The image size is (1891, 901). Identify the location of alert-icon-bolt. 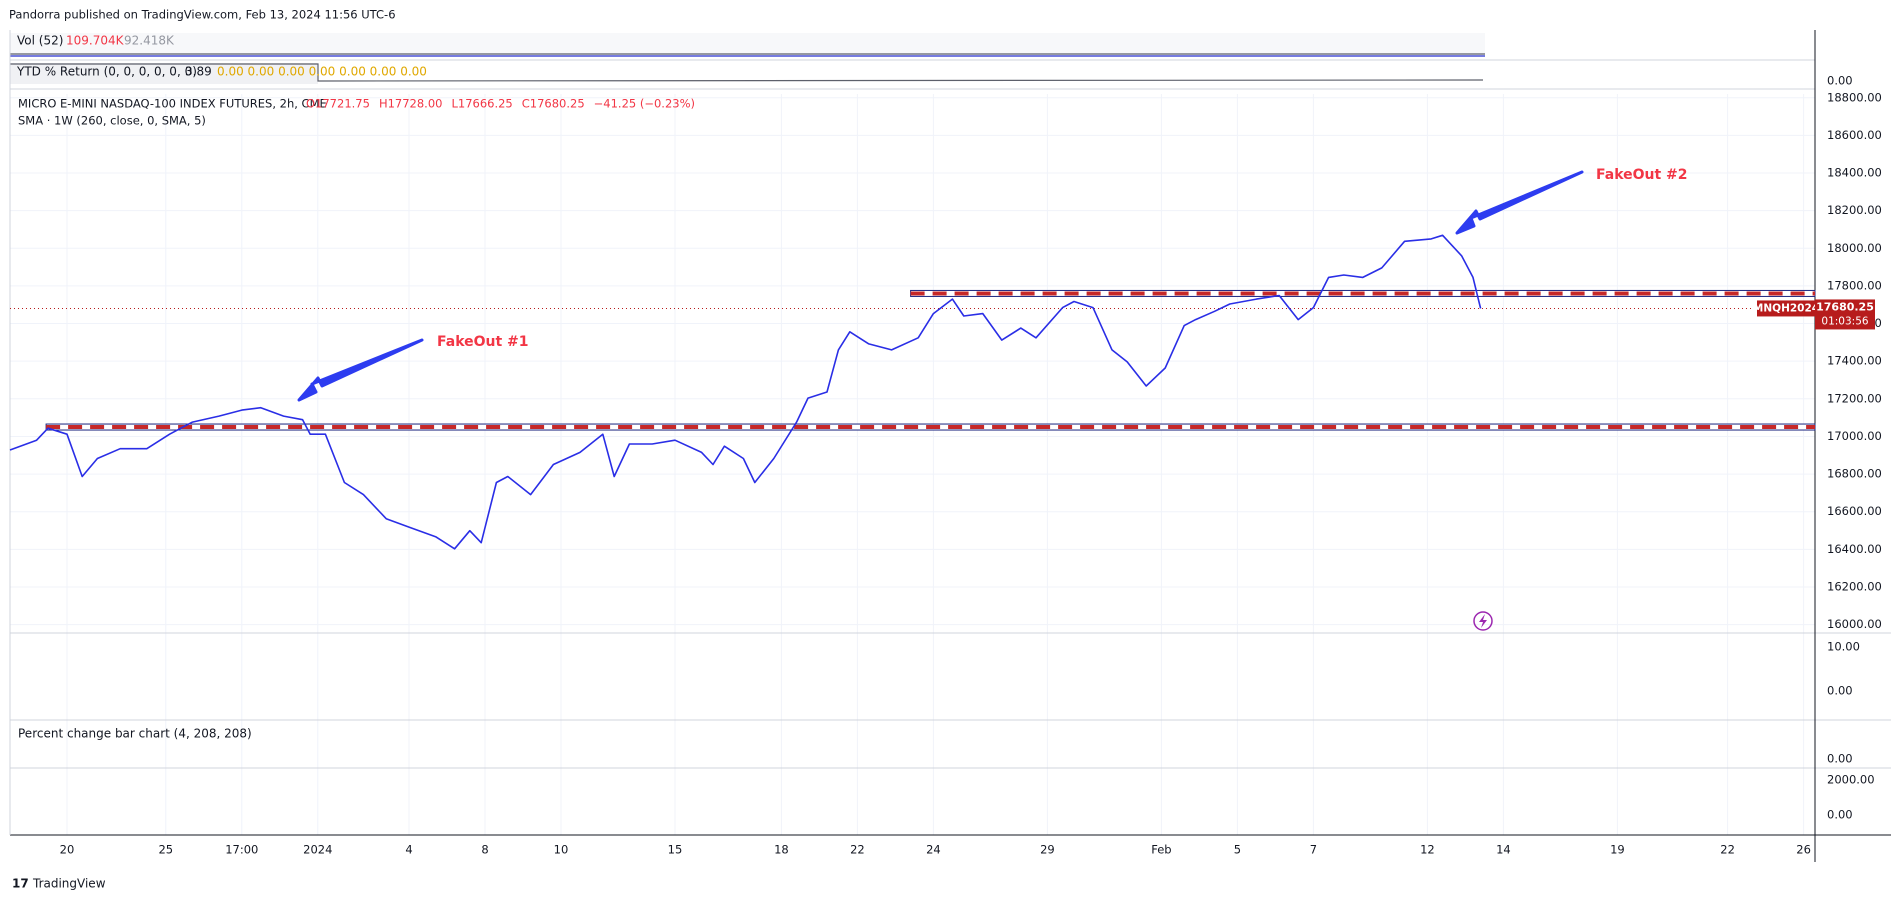
(1483, 621).